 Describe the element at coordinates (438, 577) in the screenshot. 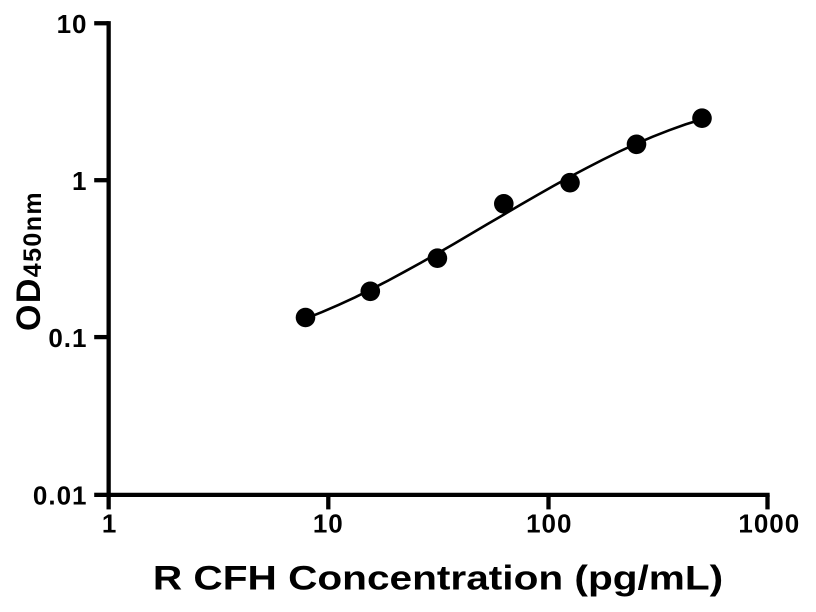

I see `svg-text: R CFH Concentration (pg/mL)` at that location.